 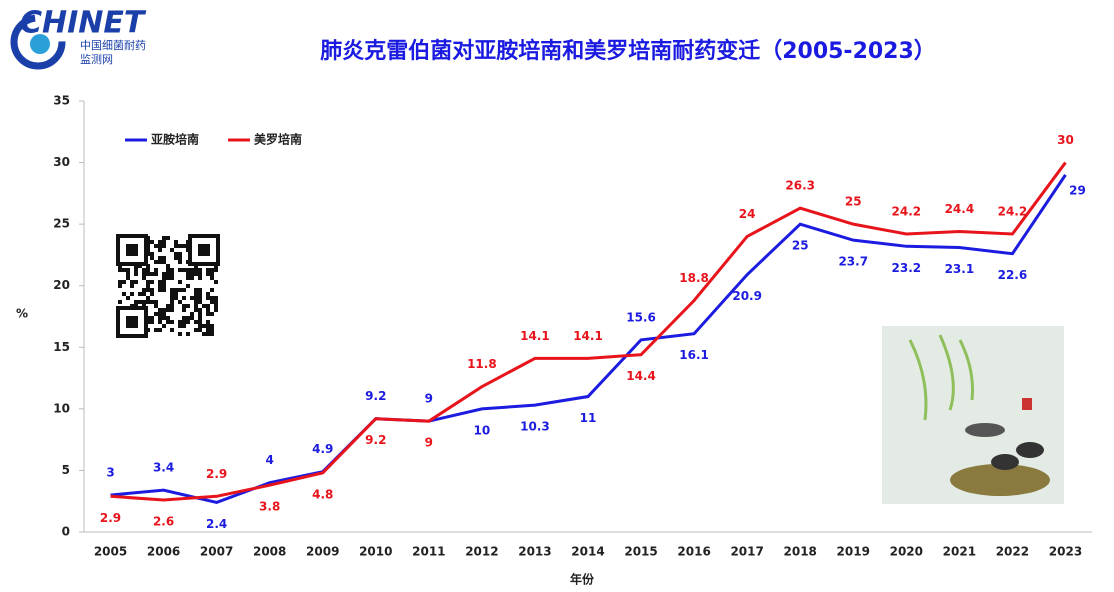 I want to click on logo-text: 中国细菌耐药, so click(x=113, y=45).